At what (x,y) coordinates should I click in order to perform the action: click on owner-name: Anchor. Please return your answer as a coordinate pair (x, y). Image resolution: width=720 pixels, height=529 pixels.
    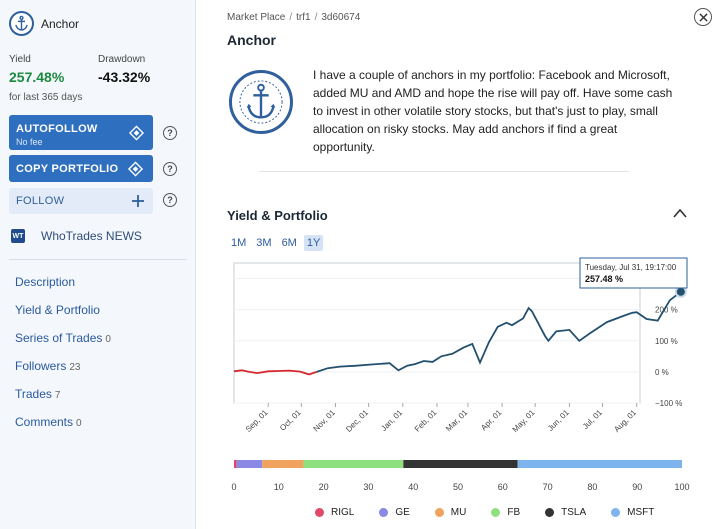
    Looking at the image, I should click on (60, 24).